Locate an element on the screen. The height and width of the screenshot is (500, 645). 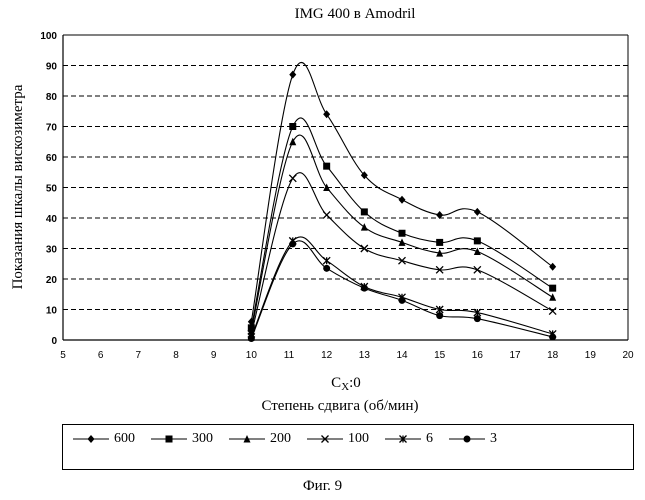
x-tick-label: 5 is located at coordinates (63, 355).